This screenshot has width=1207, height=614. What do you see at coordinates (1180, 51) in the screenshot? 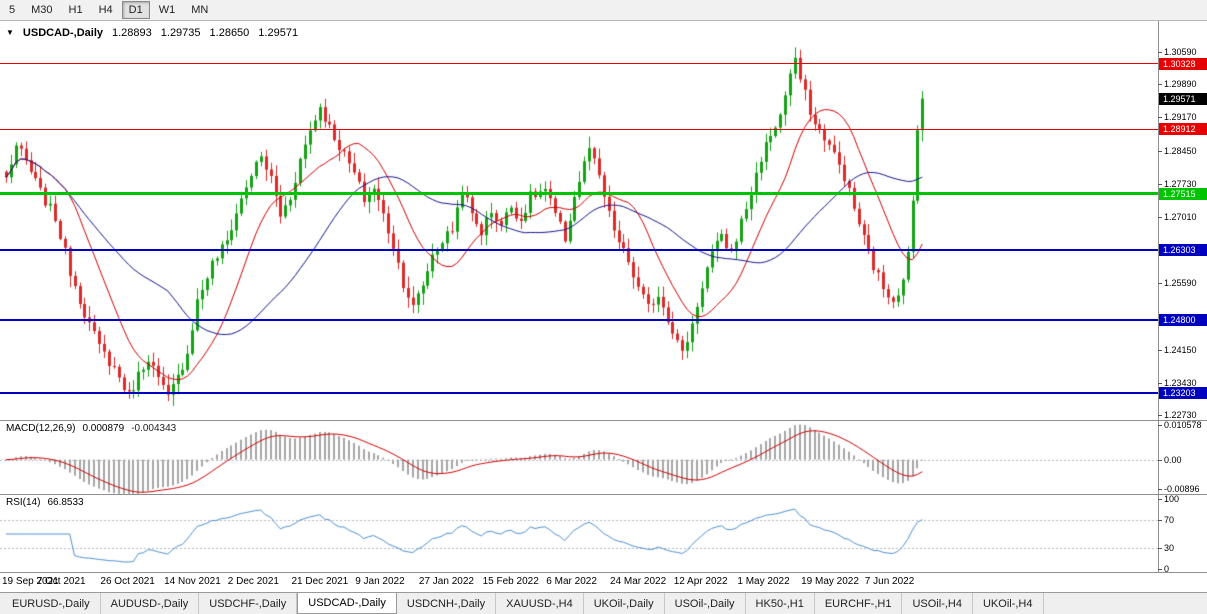
I see `price-axis-label-1.30590: 1.30590` at bounding box center [1180, 51].